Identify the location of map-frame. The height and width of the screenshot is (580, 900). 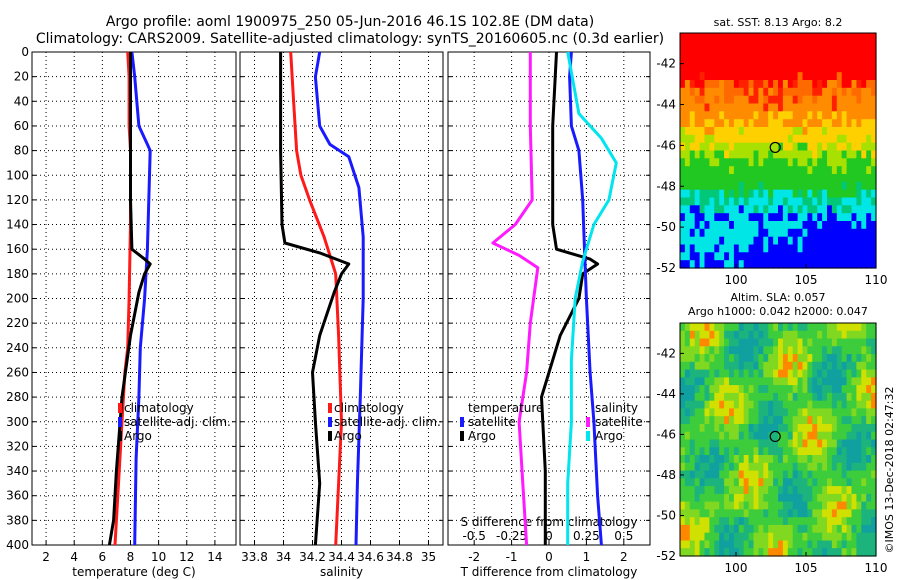
(778, 150).